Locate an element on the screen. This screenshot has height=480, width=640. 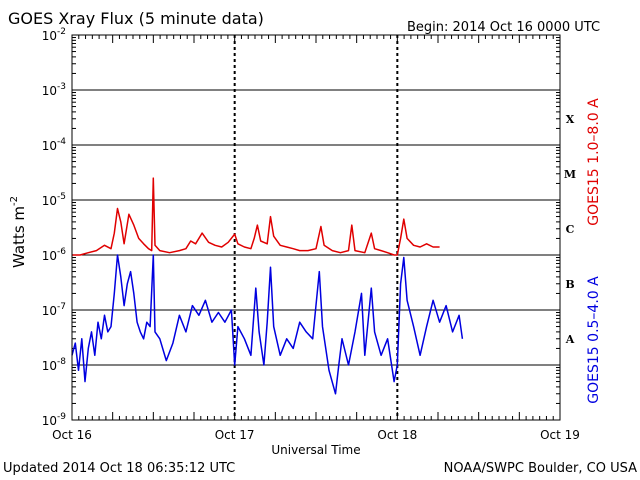
x-tick-label: Oct 16 is located at coordinates (72, 435).